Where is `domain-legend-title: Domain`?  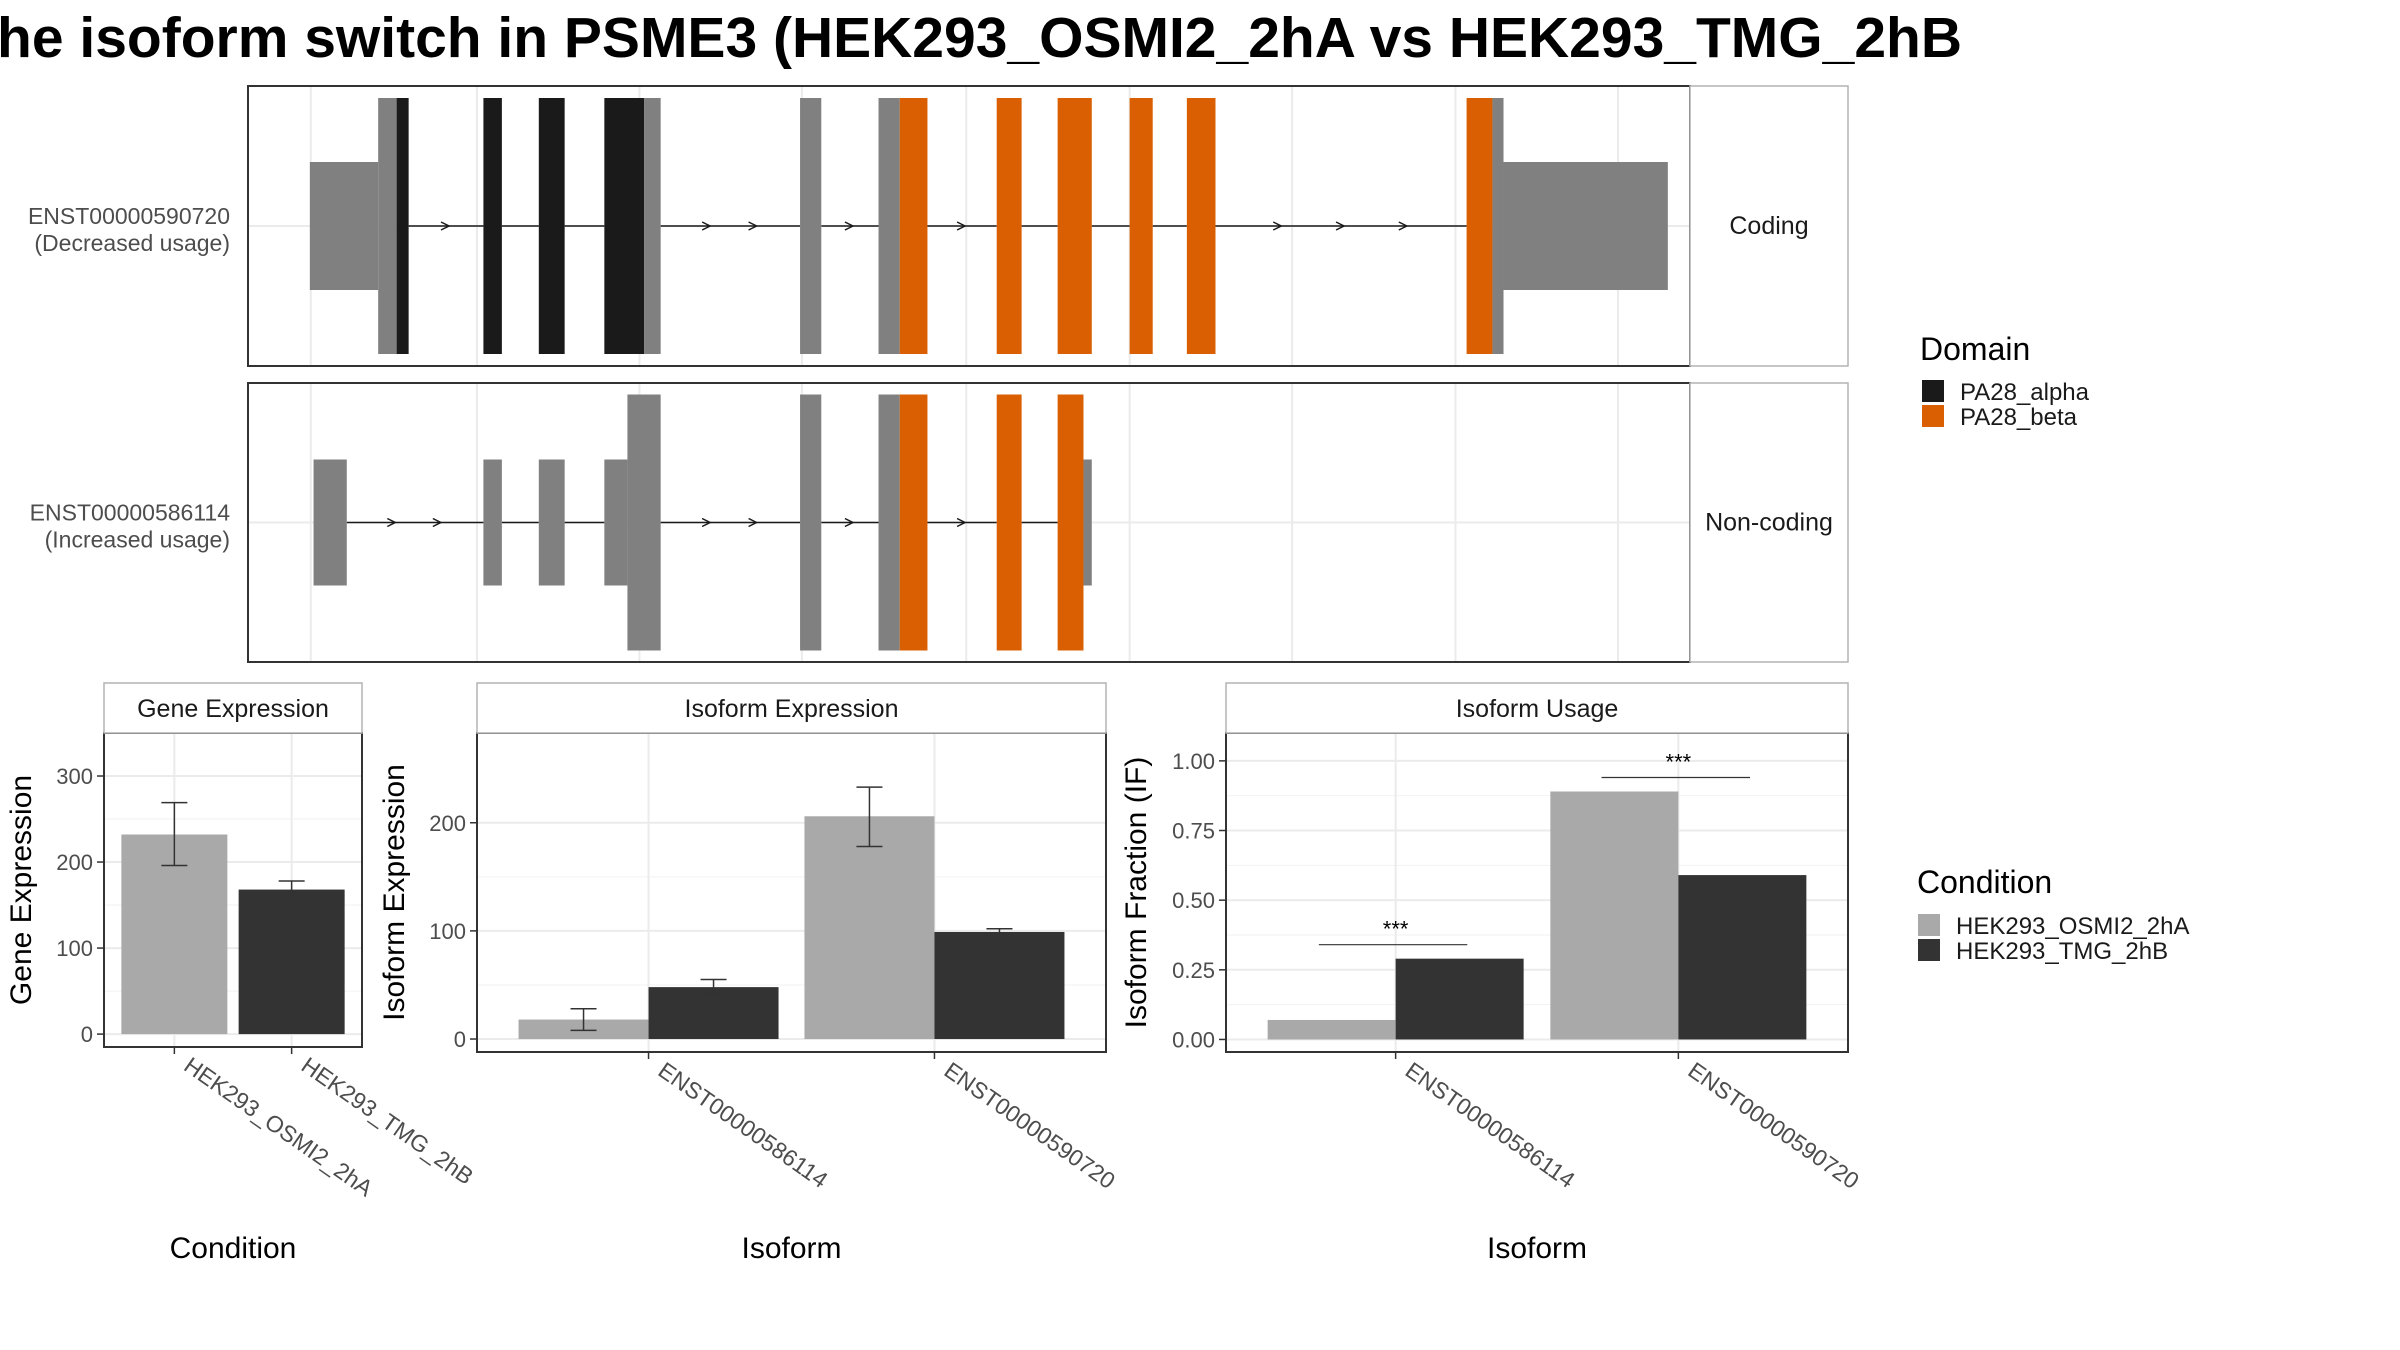
domain-legend-title: Domain is located at coordinates (1975, 349).